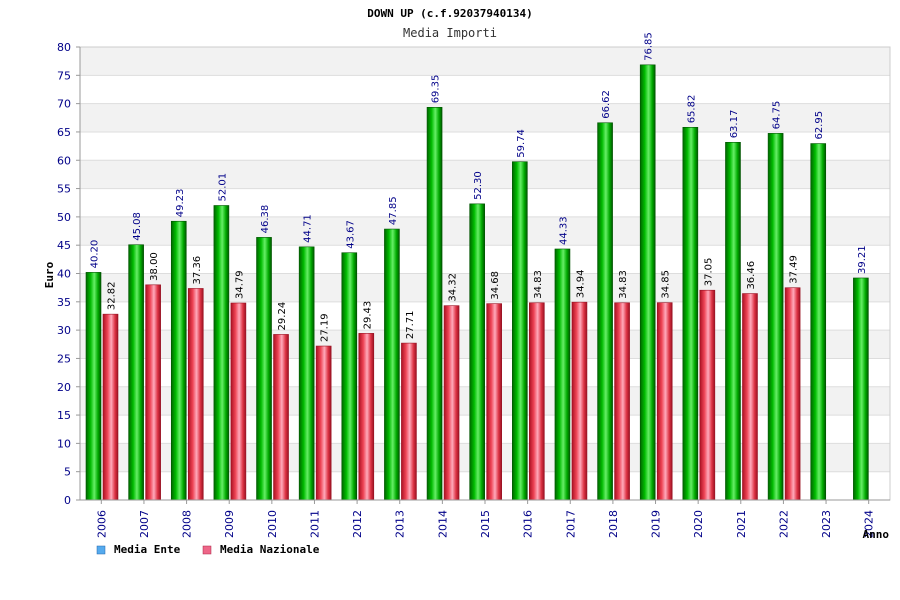 This screenshot has height=600, width=900. Describe the element at coordinates (197, 270) in the screenshot. I see `value-label-nazionale-2008: 37.36` at that location.